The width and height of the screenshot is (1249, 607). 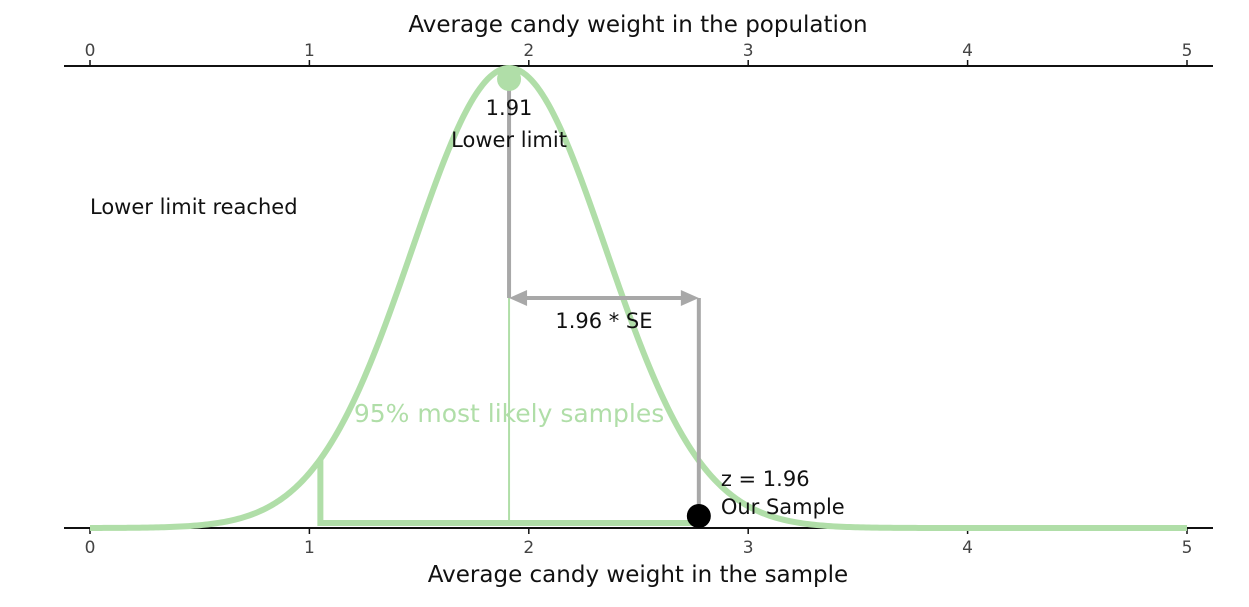 I want to click on bottom-axis-ticks: 0 1 2 3 4 5, so click(x=639, y=543).